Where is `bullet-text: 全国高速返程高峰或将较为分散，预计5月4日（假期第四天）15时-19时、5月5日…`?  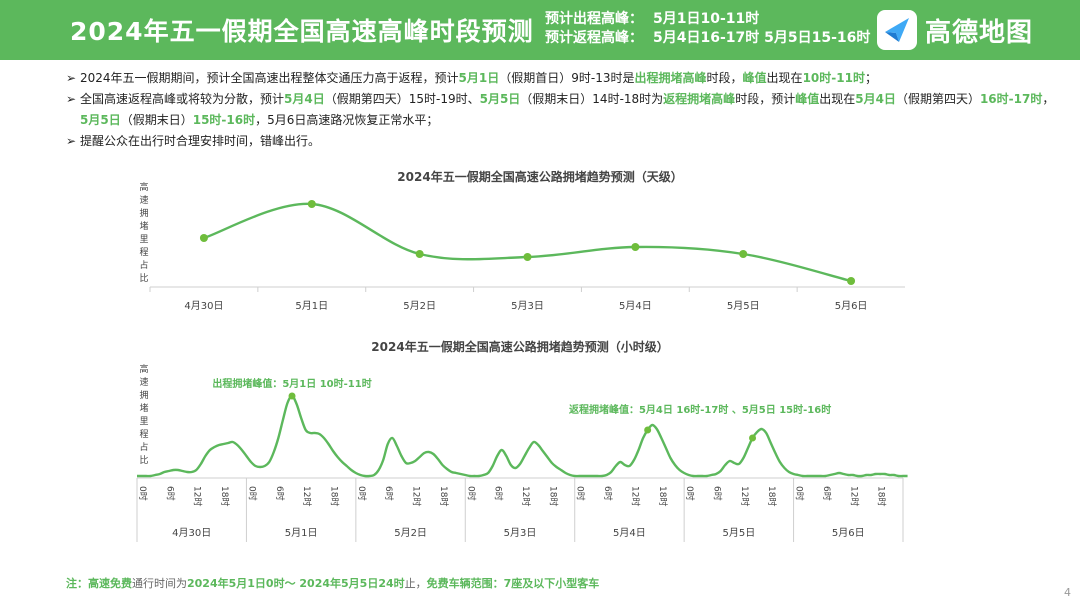 bullet-text: 全国高速返程高峰或将较为分散，预计5月4日（假期第四天）15时-19时、5月5日… is located at coordinates (567, 109).